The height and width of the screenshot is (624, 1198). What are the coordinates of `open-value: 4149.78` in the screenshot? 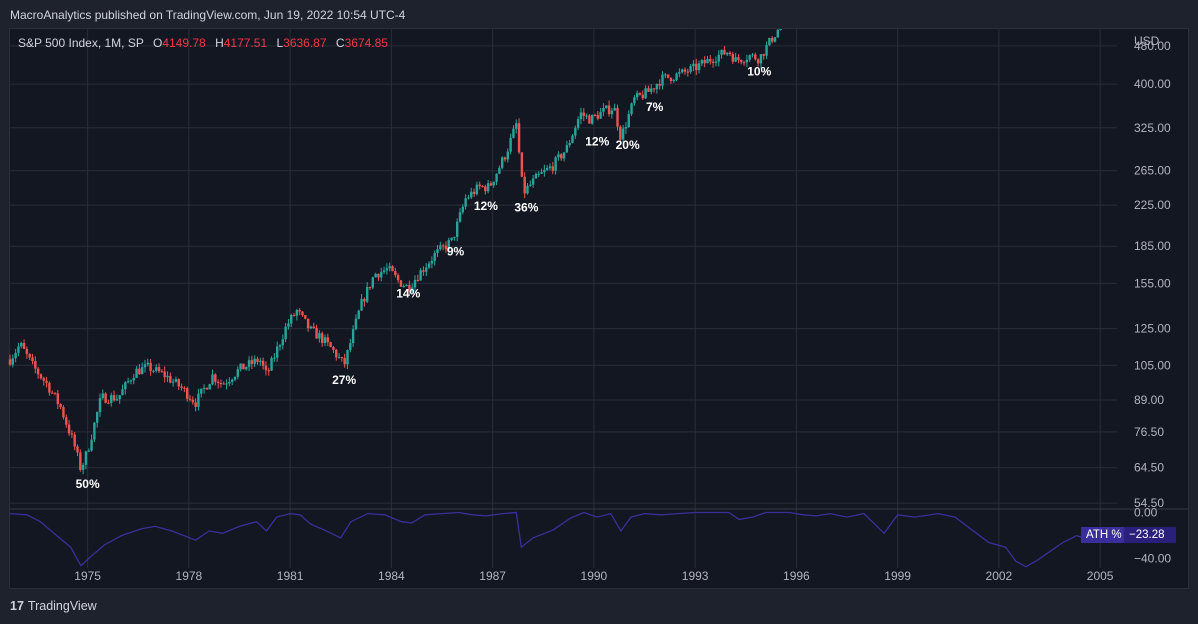 It's located at (184, 43).